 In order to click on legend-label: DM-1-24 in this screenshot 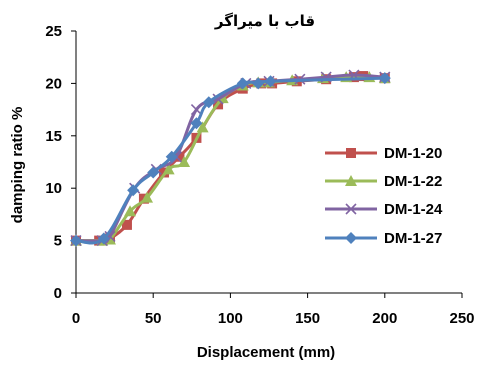, I will do `click(413, 209)`.